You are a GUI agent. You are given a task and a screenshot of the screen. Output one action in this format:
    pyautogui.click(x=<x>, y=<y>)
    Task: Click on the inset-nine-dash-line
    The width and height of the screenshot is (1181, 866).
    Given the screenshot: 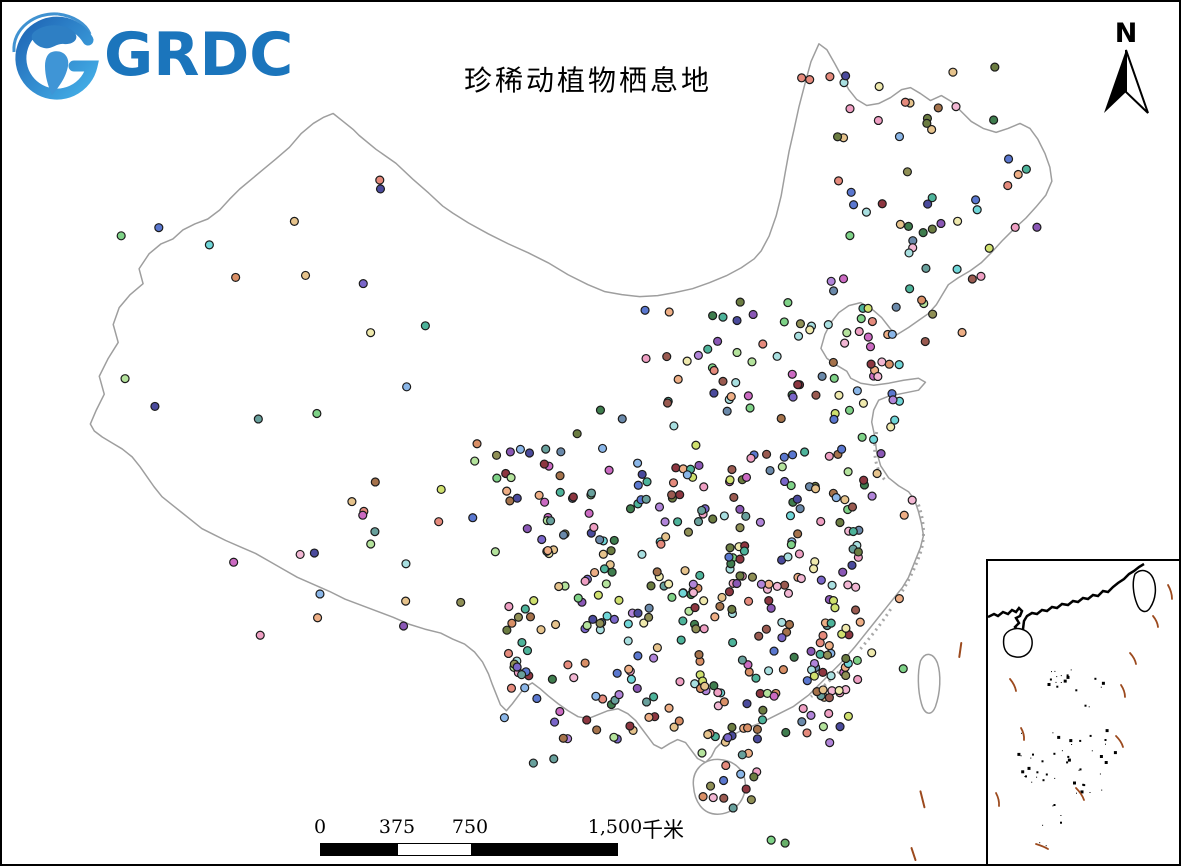 What is the action you would take?
    pyautogui.click(x=1084, y=717)
    